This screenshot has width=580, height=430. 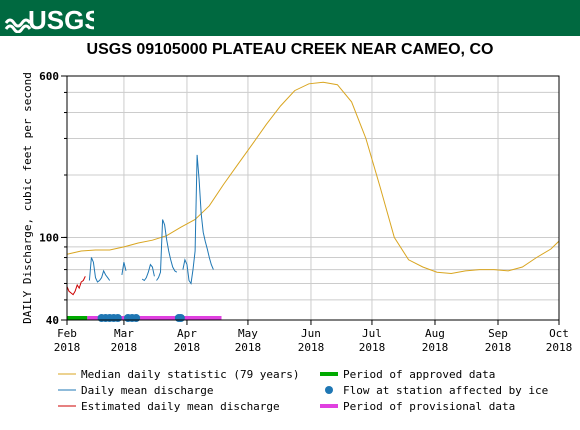 What do you see at coordinates (49, 237) in the screenshot?
I see `y-tick-label: 100` at bounding box center [49, 237].